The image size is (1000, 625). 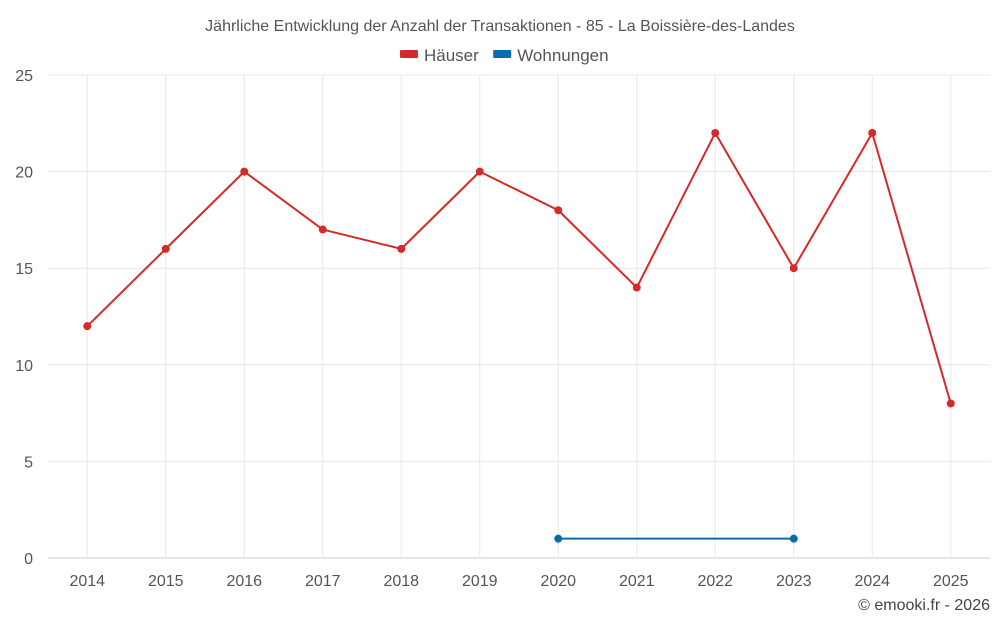 I want to click on legend-label: Häuser, so click(x=451, y=55).